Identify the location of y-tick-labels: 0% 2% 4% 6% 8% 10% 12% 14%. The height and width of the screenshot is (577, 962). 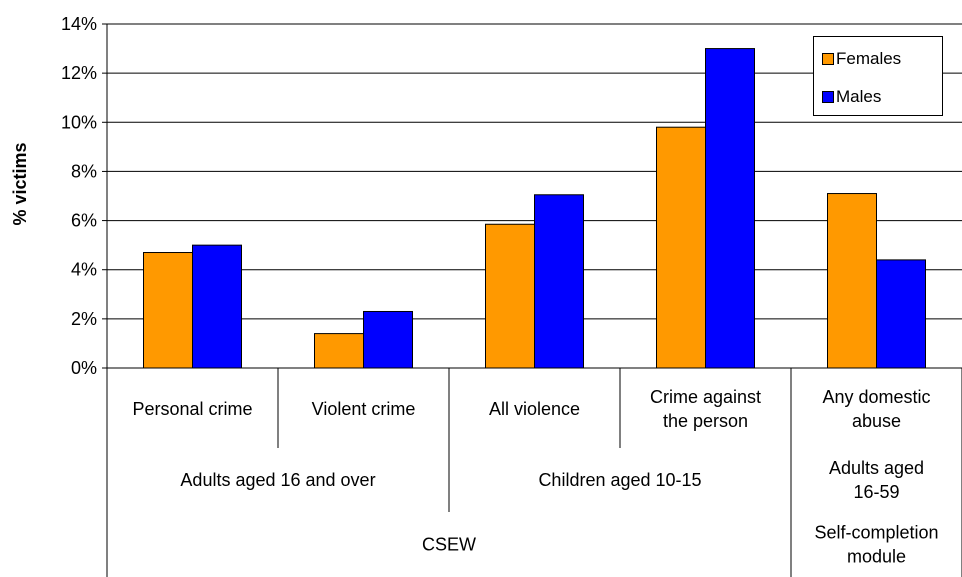
(84, 196).